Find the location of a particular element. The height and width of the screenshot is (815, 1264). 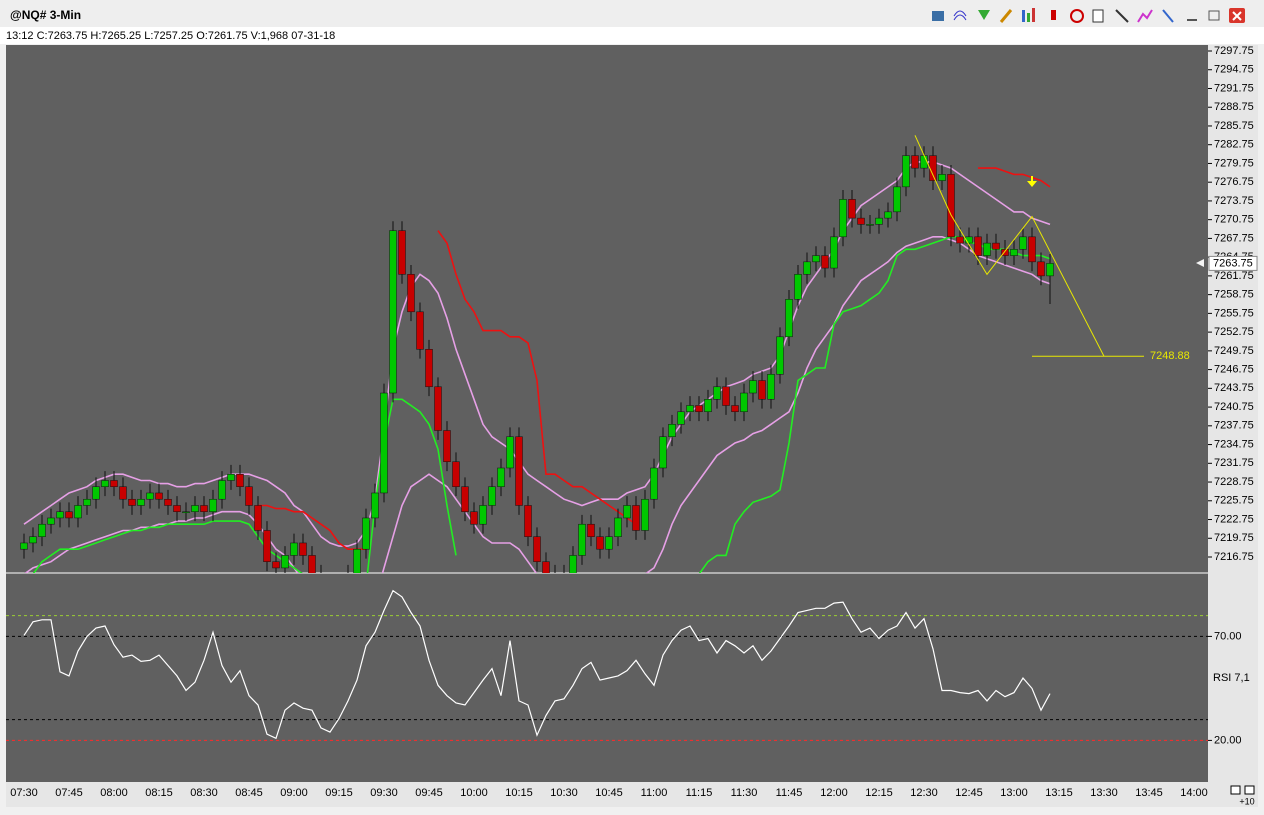

minimize-button is located at coordinates (1192, 20).